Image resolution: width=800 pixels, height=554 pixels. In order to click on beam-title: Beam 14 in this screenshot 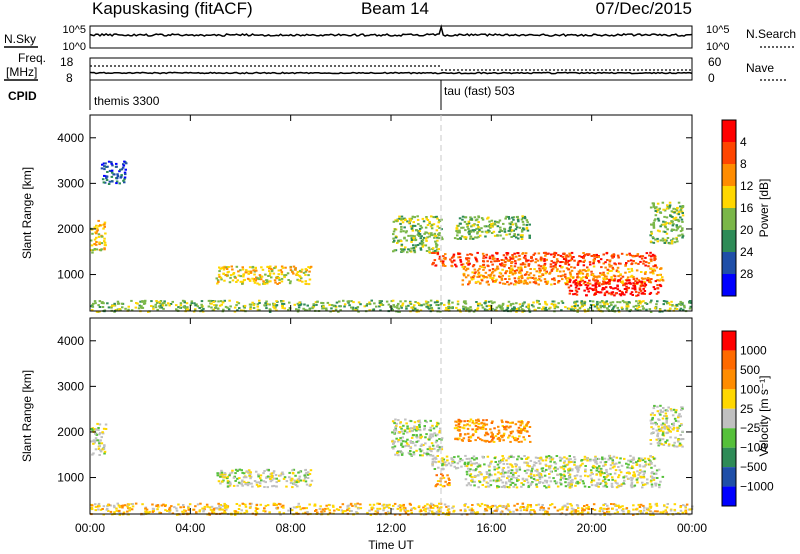, I will do `click(395, 9)`.